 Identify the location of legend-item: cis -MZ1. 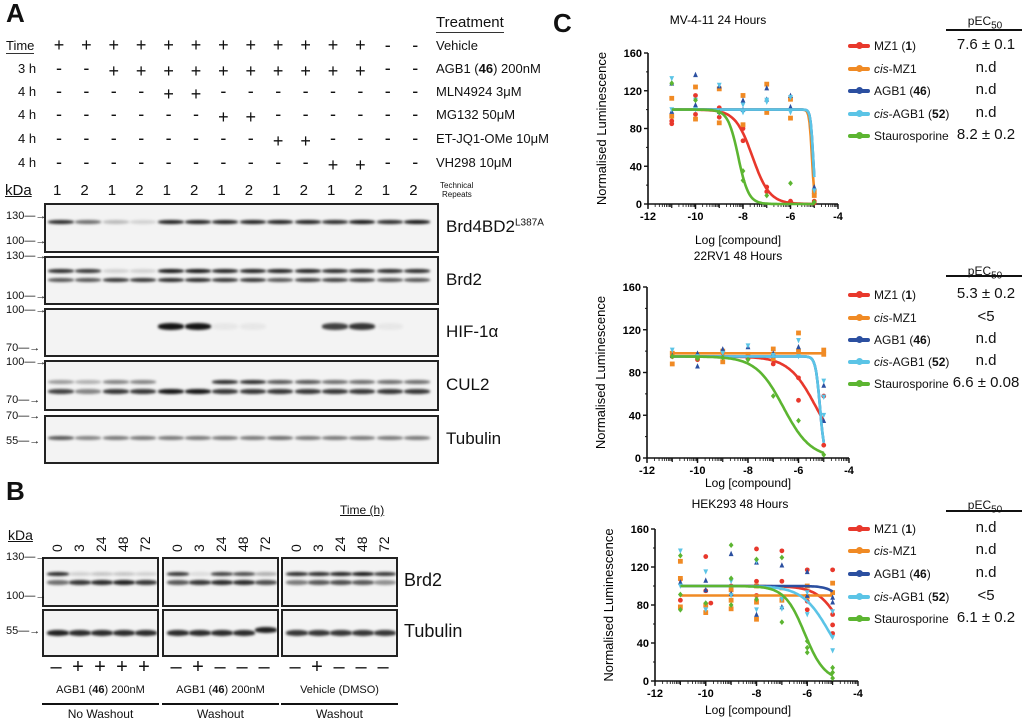
(882, 69).